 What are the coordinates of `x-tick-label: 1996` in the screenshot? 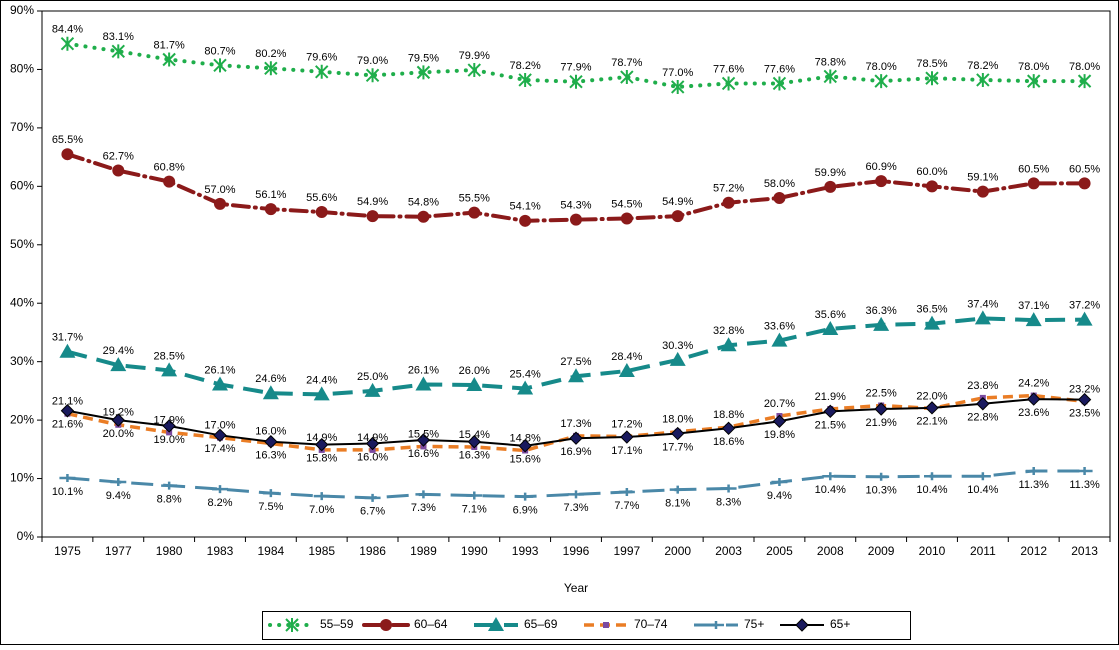 It's located at (576, 551).